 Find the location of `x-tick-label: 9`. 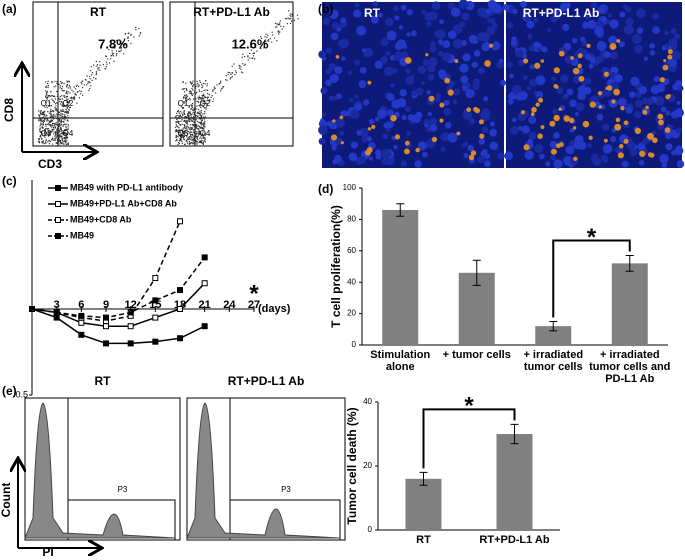

x-tick-label: 9 is located at coordinates (106, 305).